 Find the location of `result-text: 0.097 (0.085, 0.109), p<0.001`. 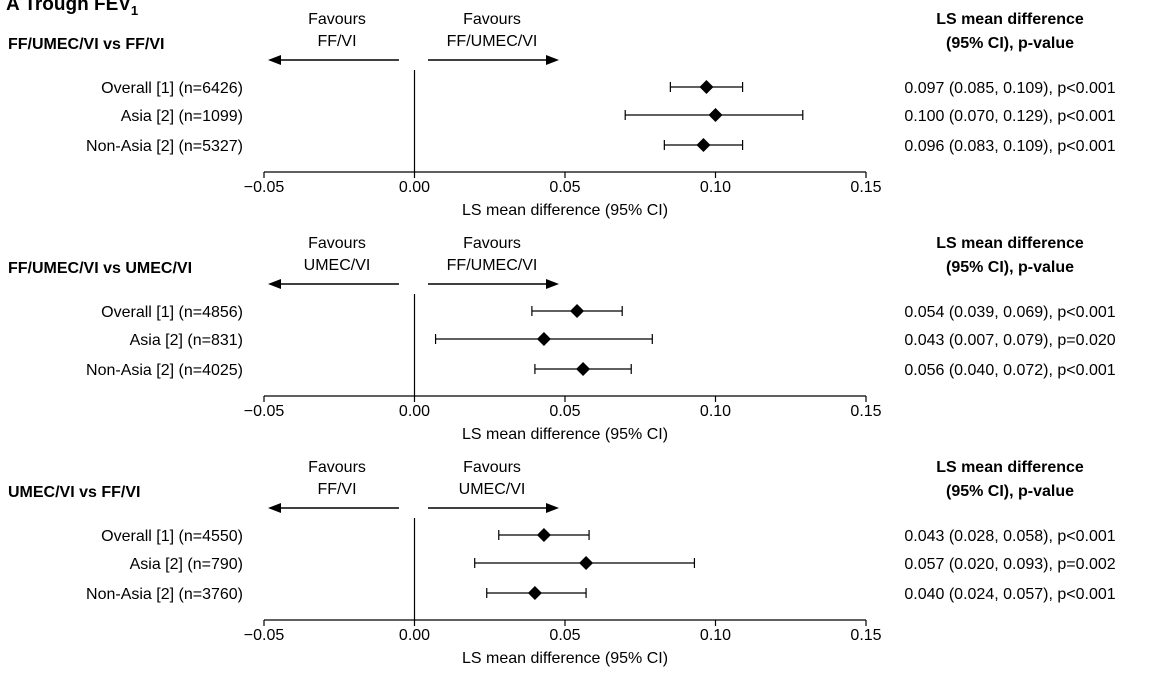

result-text: 0.097 (0.085, 0.109), p<0.001 is located at coordinates (1009, 88).